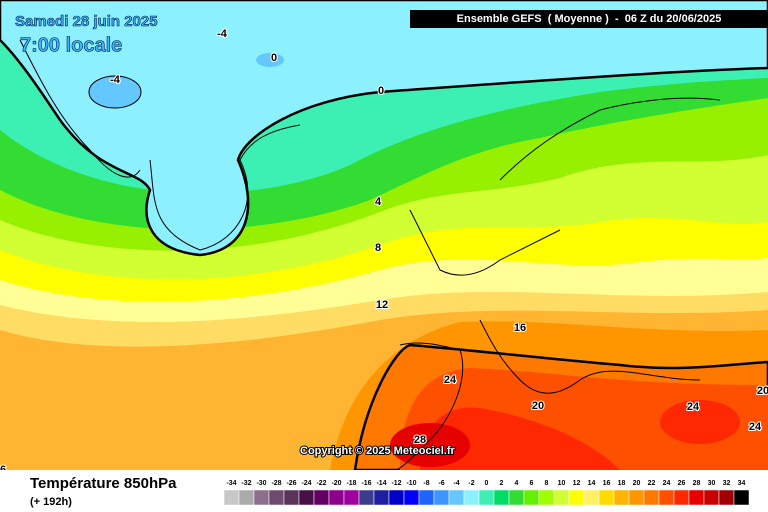 The image size is (768, 512). I want to click on contour-label: 28, so click(420, 440).